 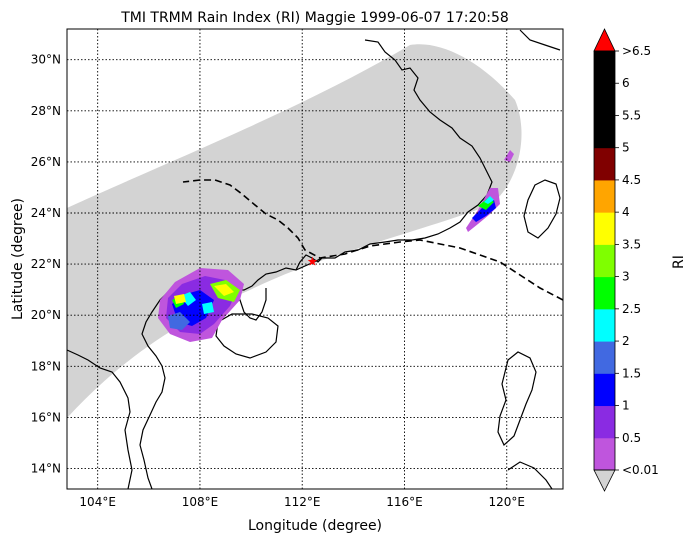 I want to click on colorbar-tick-label: 2, so click(x=626, y=341).